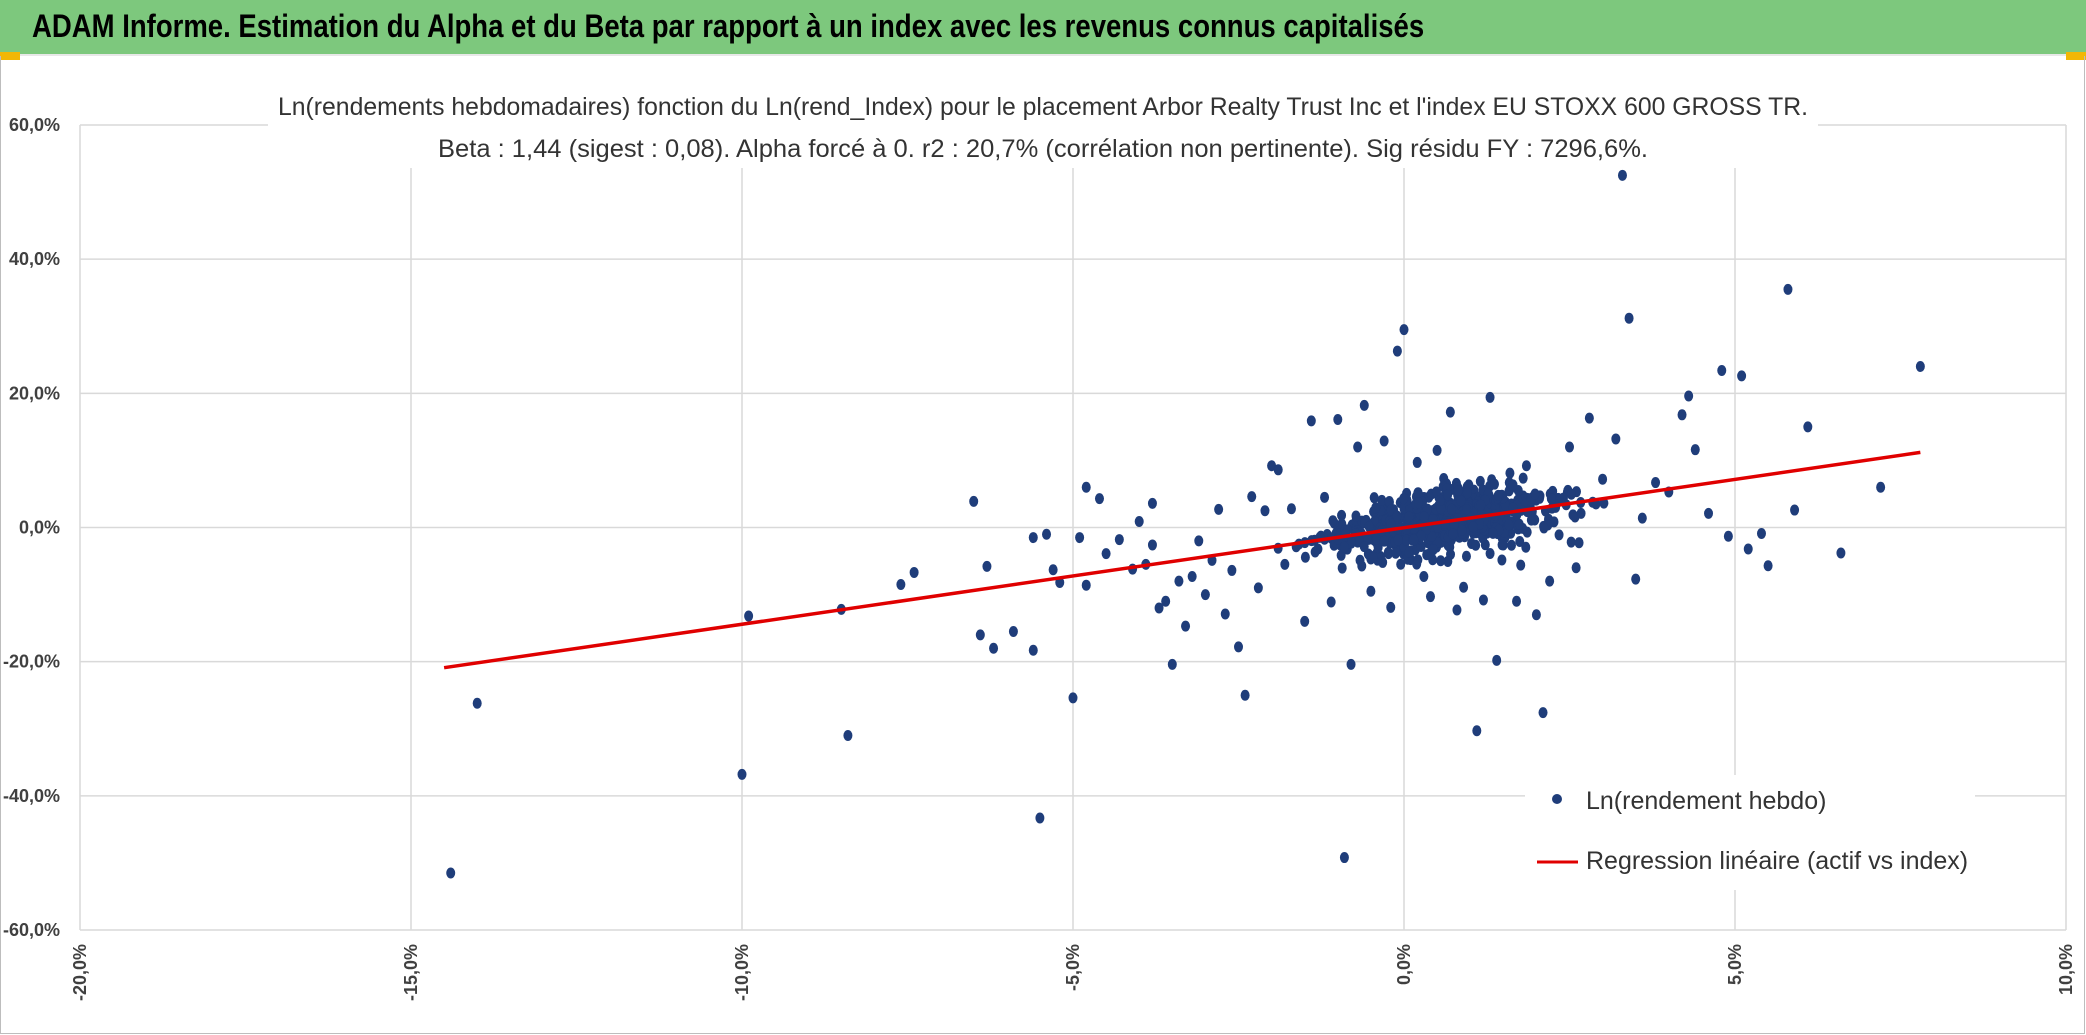  What do you see at coordinates (80, 972) in the screenshot?
I see `x-tick-label: -20,0%` at bounding box center [80, 972].